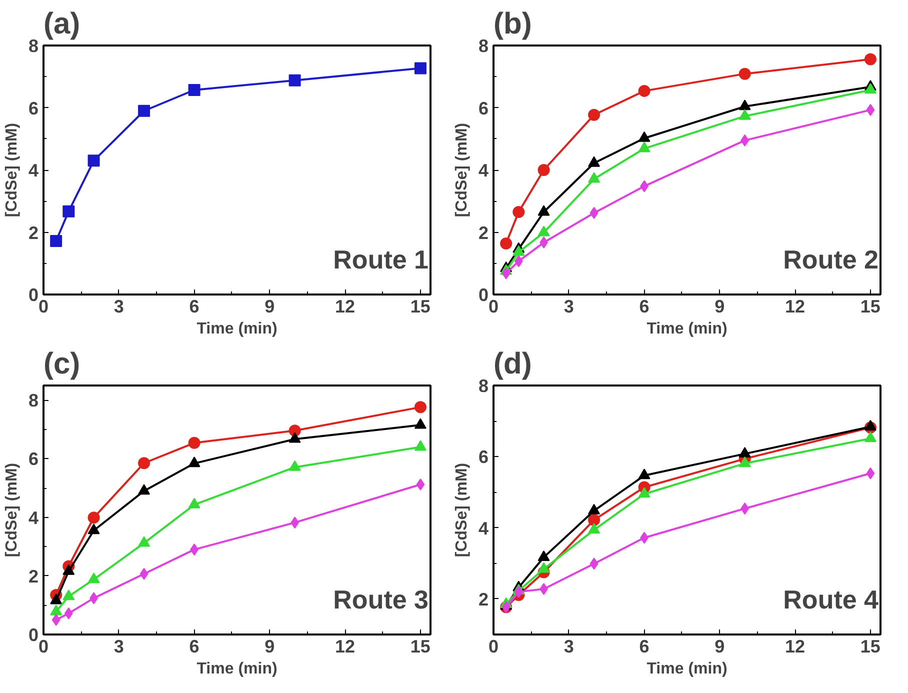 This screenshot has width=908, height=693. Describe the element at coordinates (830, 259) in the screenshot. I see `annotation: Route 2` at that location.